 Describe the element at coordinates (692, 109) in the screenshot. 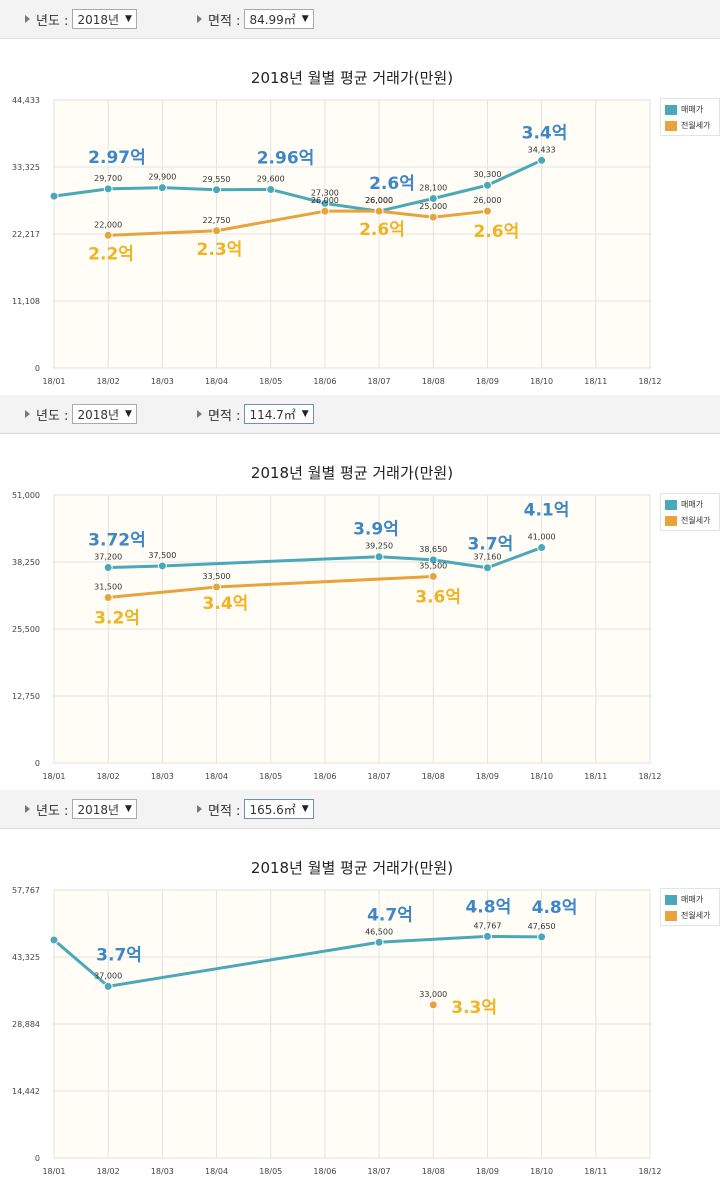

I see `legend-label-sale: 매매가` at that location.